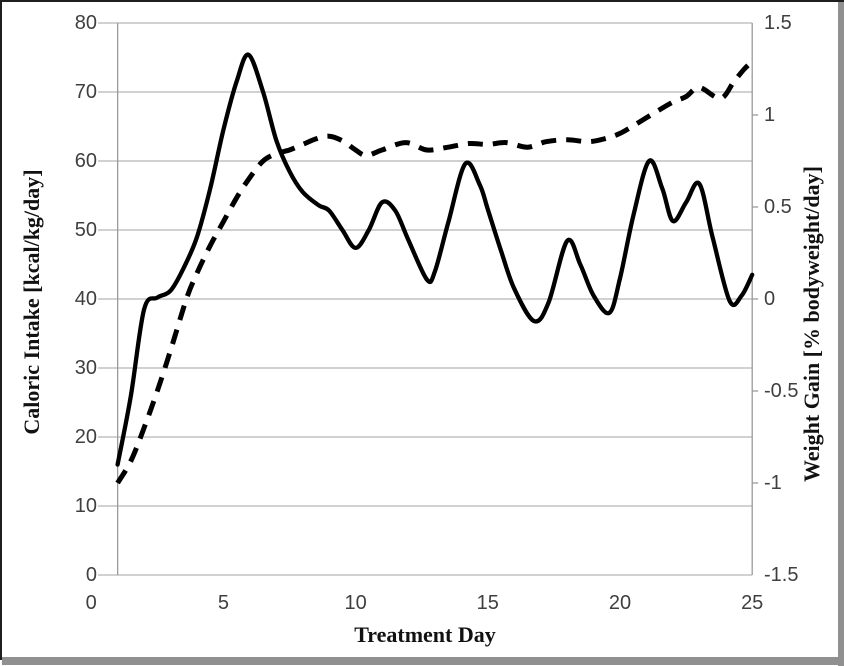  I want to click on frame-top-edge, so click(422, 1).